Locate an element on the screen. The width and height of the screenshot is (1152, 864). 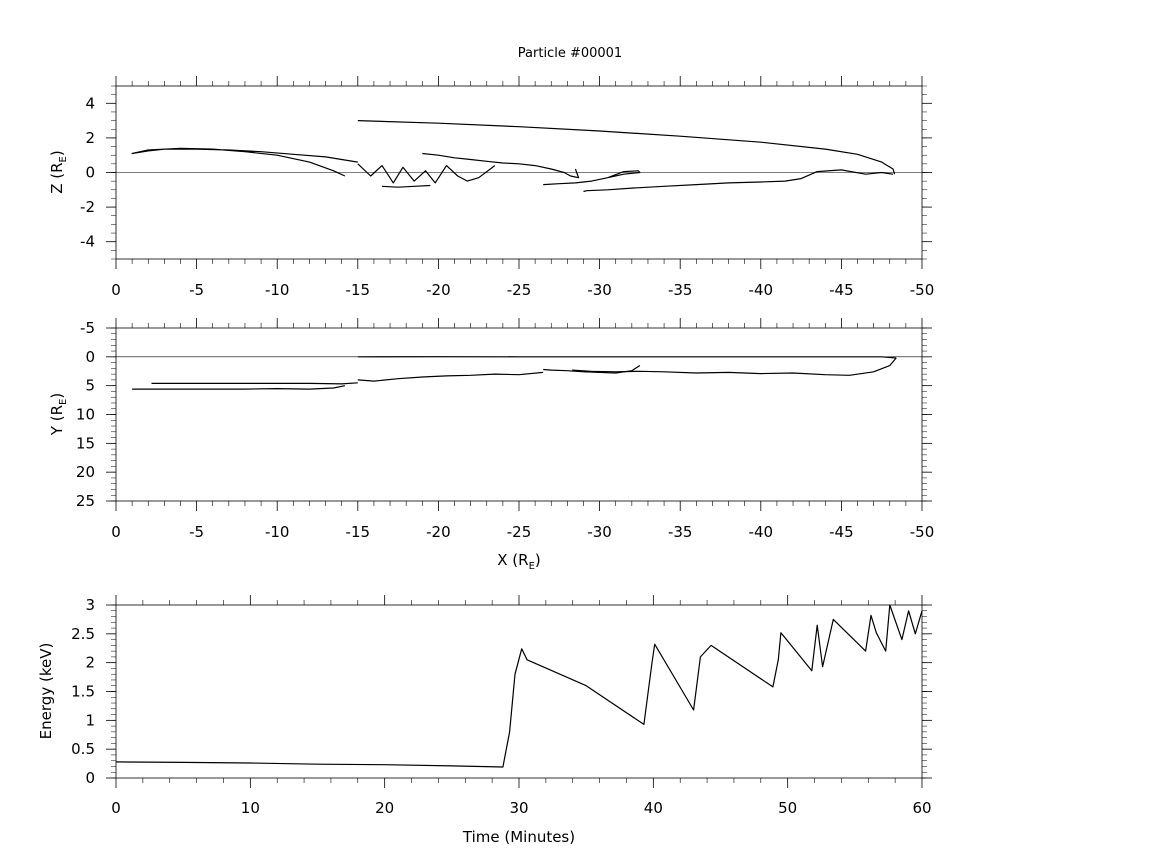
energy-panel-x-tick-labels: 0 10 20 30 40 50 60 is located at coordinates (521, 808).